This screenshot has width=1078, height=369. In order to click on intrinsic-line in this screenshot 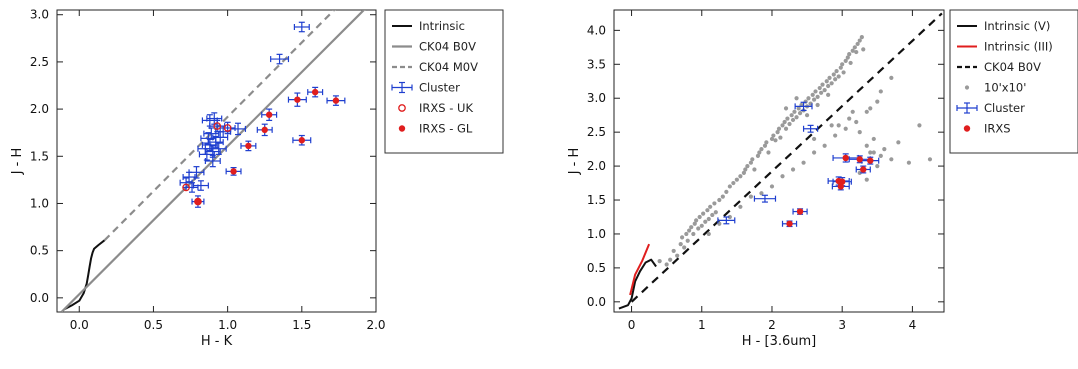, I will do `click(84, 275)`.